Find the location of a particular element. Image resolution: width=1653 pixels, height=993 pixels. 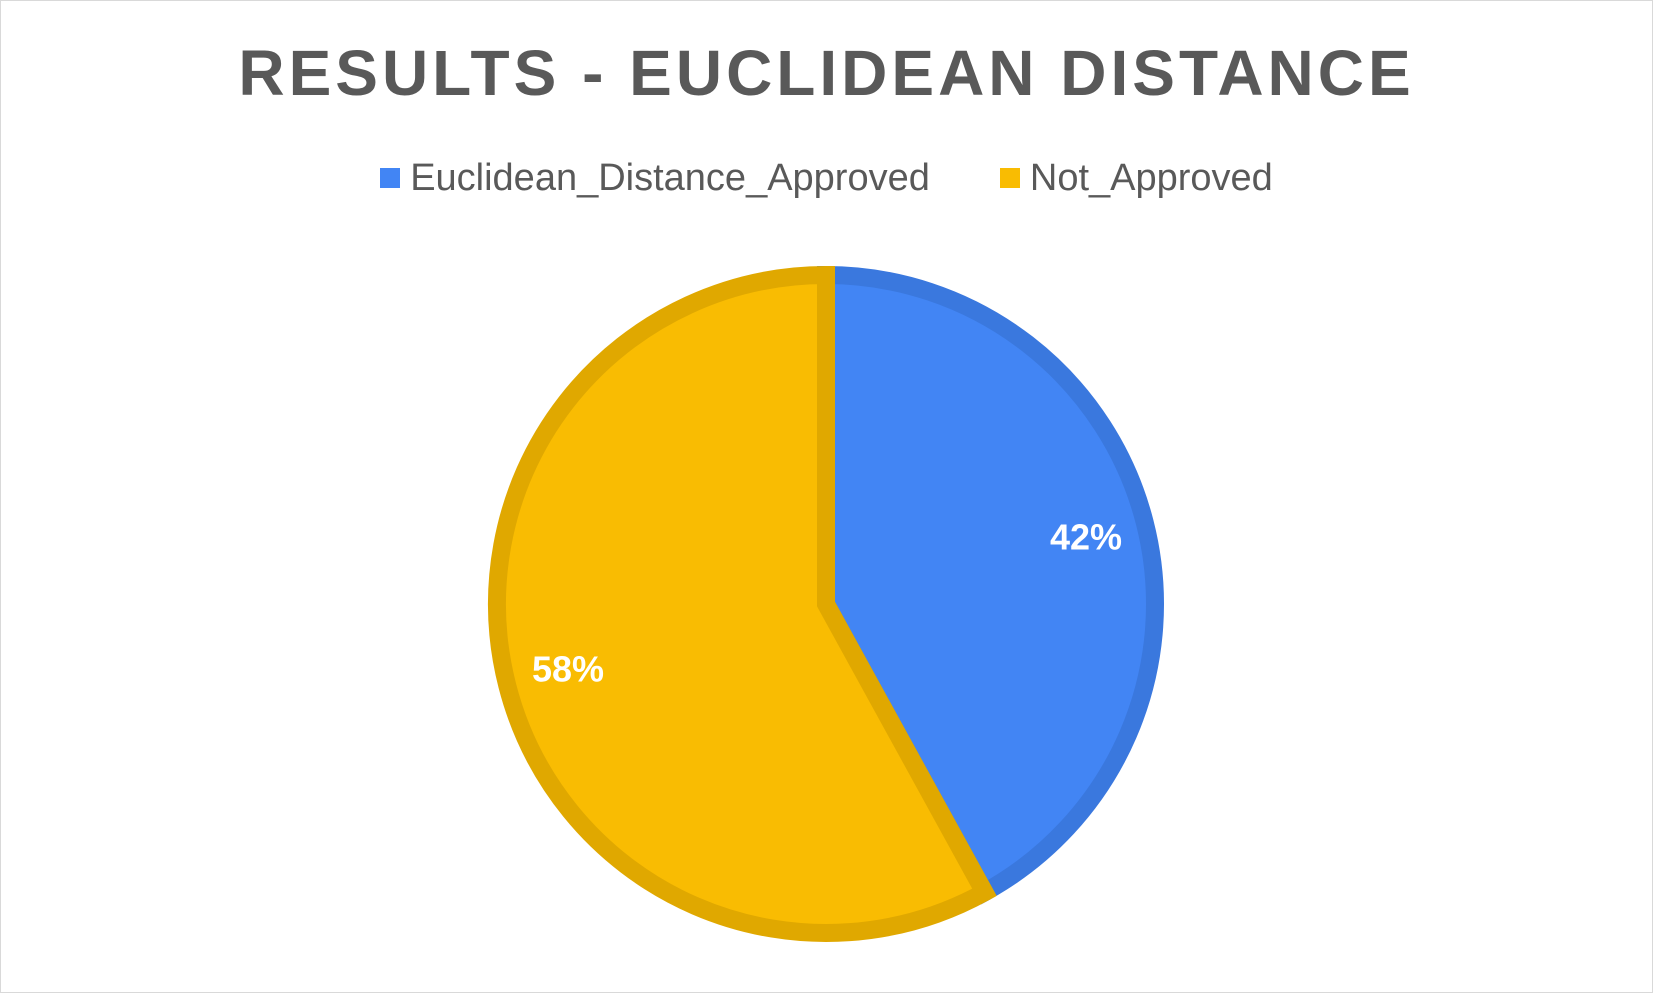

chart-title: RESULTS - EUCLIDEAN DISTANCE is located at coordinates (826, 73).